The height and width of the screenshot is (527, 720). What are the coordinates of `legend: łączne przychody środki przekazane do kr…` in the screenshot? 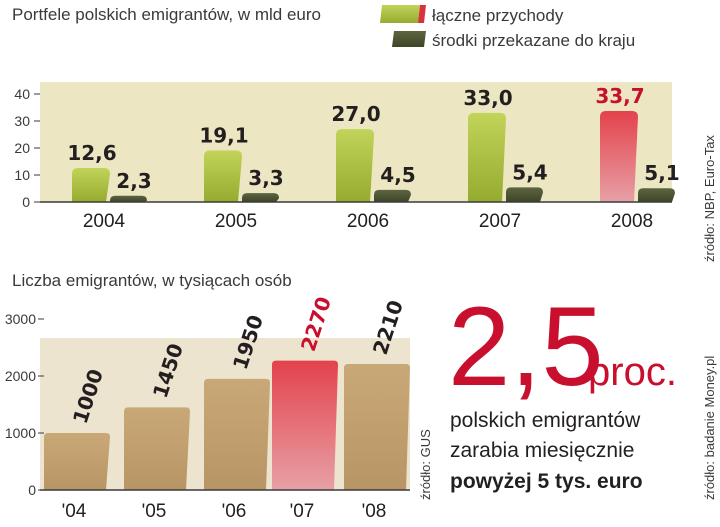 It's located at (507, 27).